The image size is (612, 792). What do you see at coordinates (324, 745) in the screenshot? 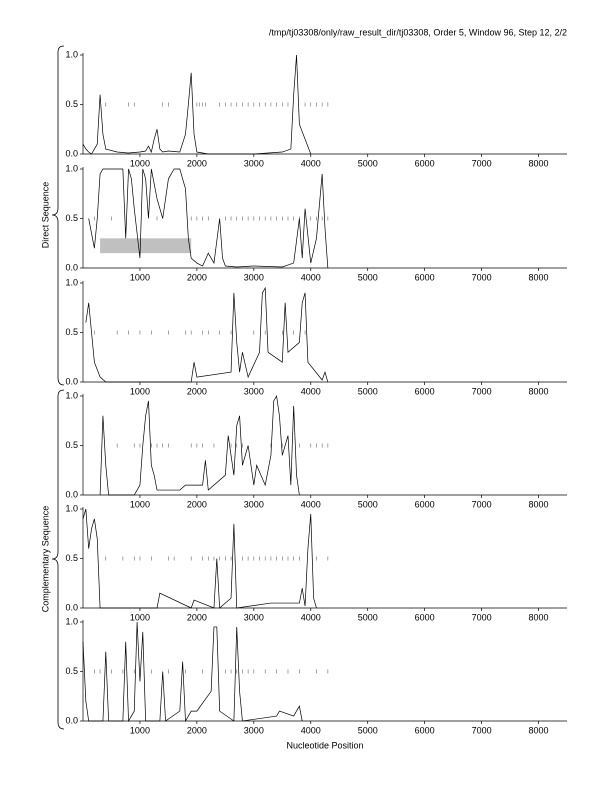
I see `x-axis-label: Nucleotide Position` at bounding box center [324, 745].